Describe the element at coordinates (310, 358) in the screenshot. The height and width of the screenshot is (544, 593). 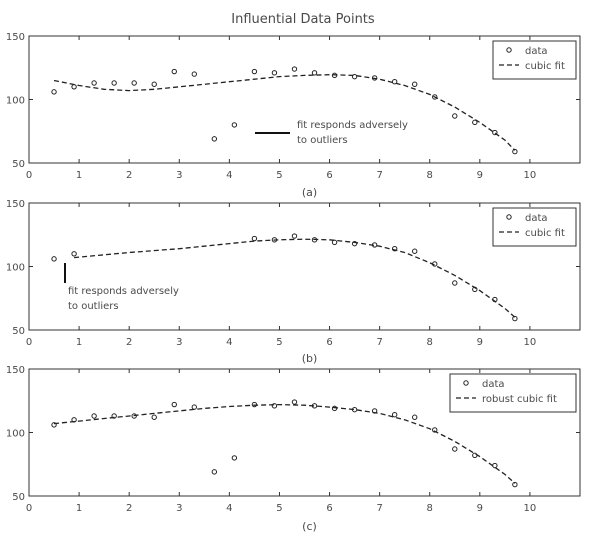
I see `panel-label: (b)` at that location.